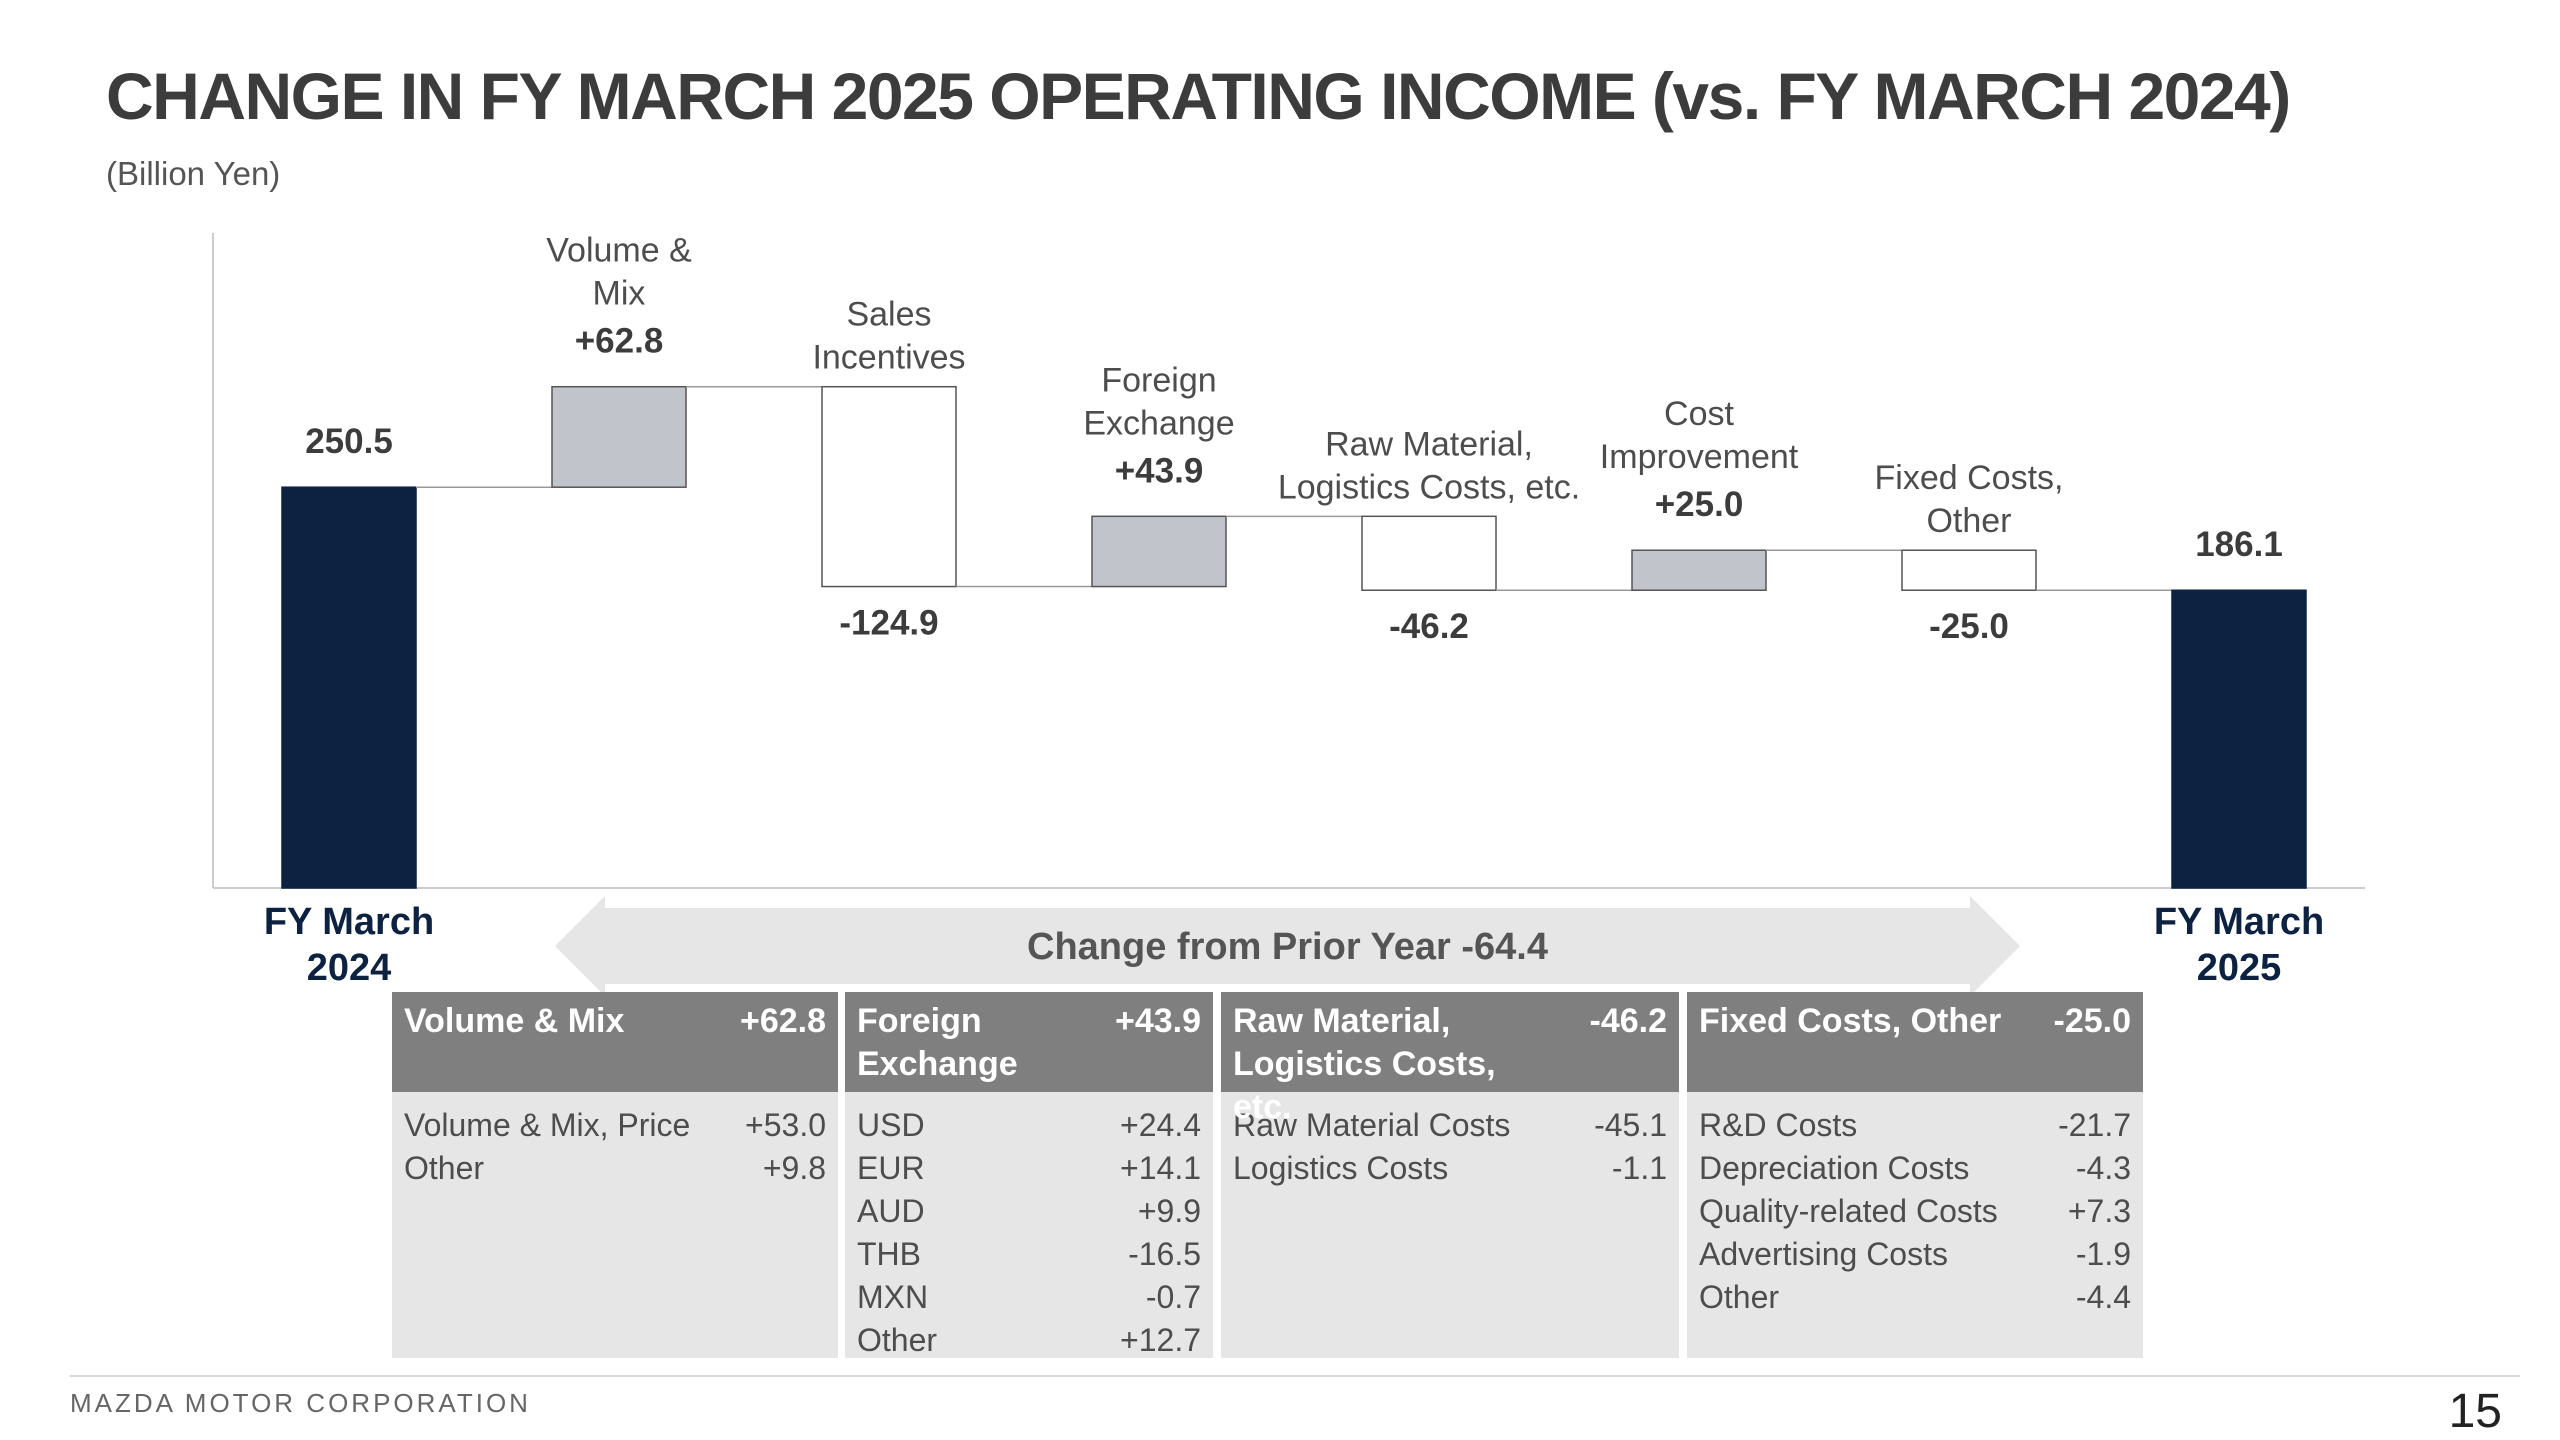  Describe the element at coordinates (1628, 1021) in the screenshot. I see `breakdown-total: -46.2` at that location.